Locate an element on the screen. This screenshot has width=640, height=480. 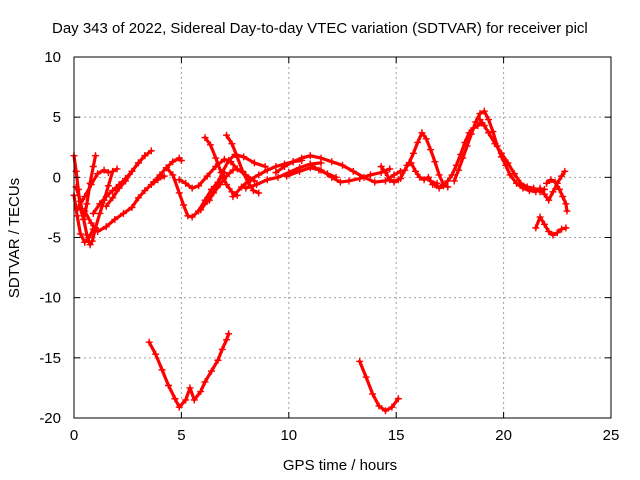
y-tick-label: -10 is located at coordinates (50, 298).